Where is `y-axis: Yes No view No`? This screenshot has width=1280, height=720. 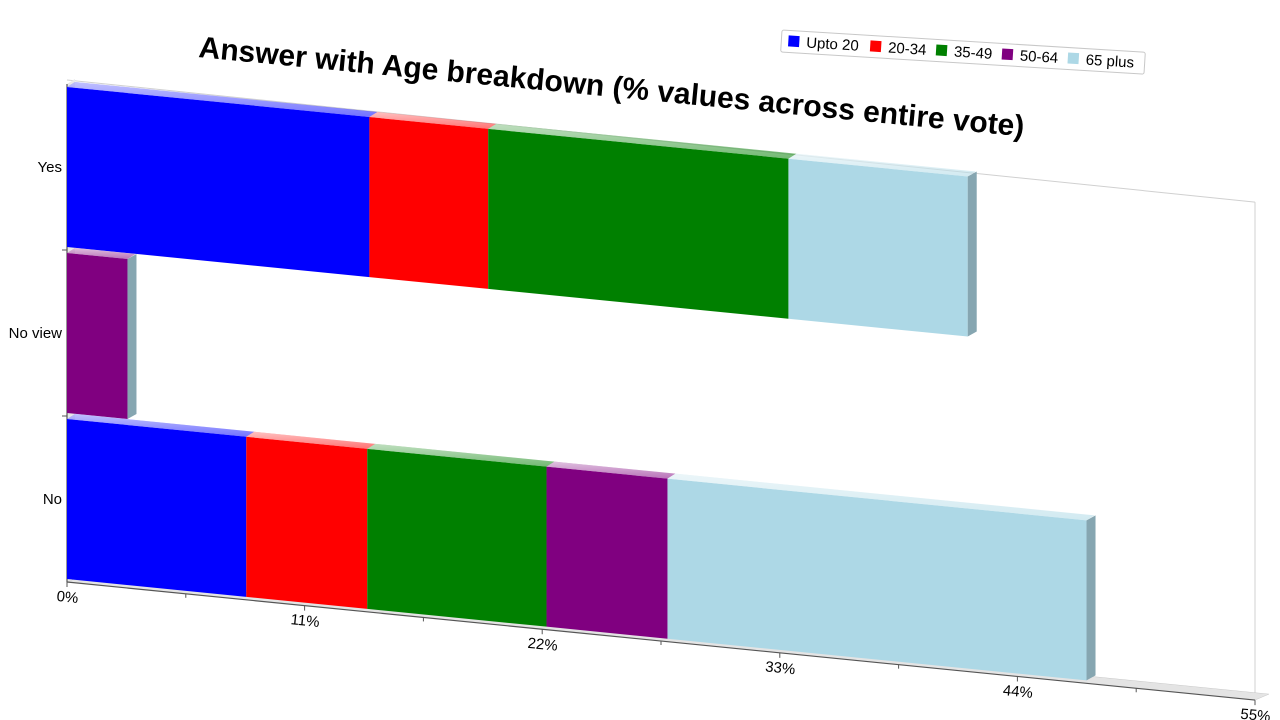 y-axis: Yes No view No is located at coordinates (38, 333).